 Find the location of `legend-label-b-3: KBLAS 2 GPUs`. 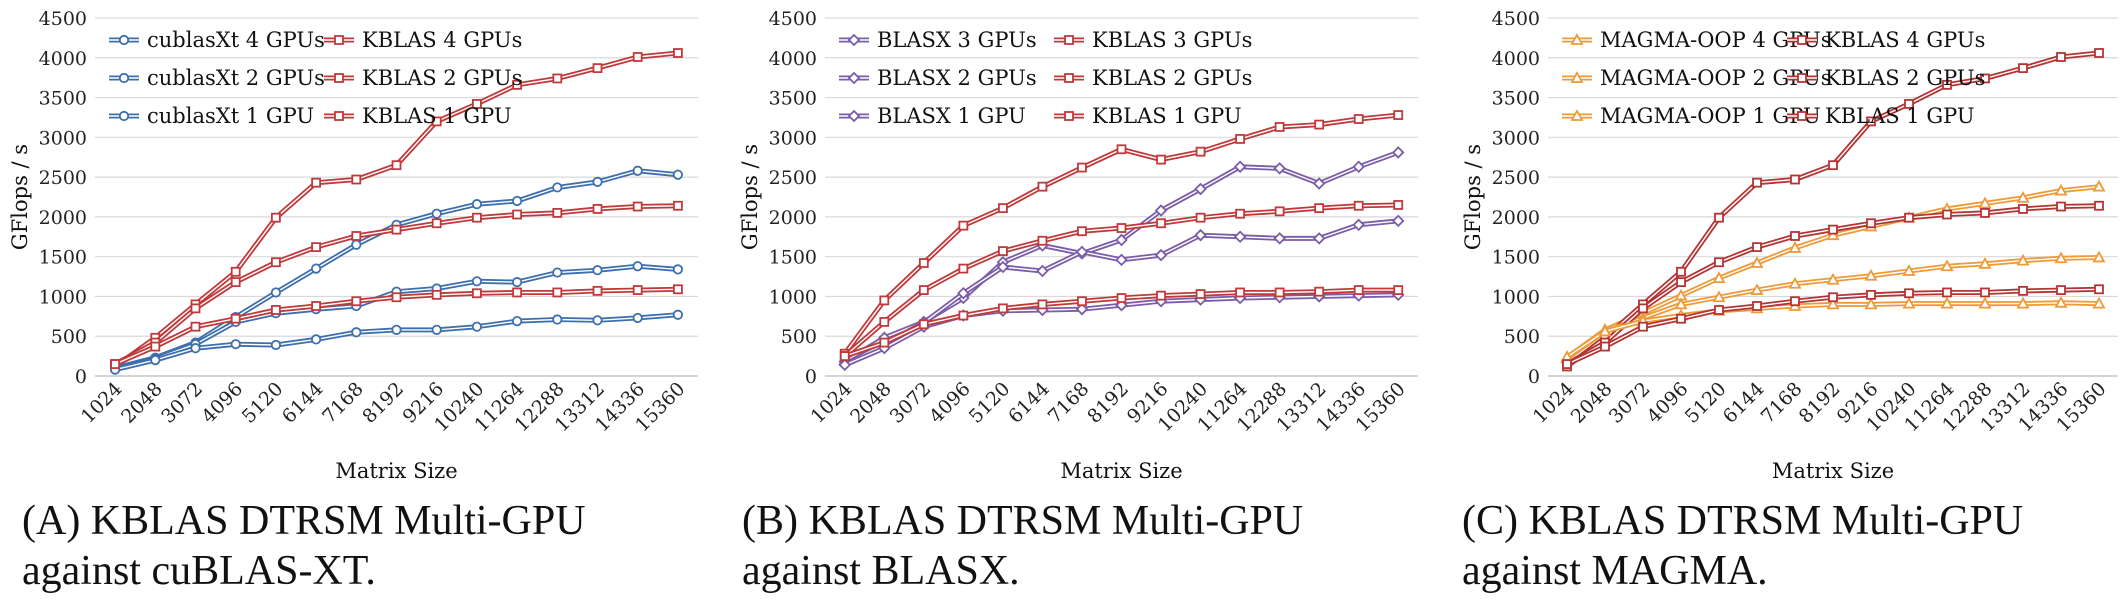

legend-label-b-3: KBLAS 2 GPUs is located at coordinates (1172, 78).